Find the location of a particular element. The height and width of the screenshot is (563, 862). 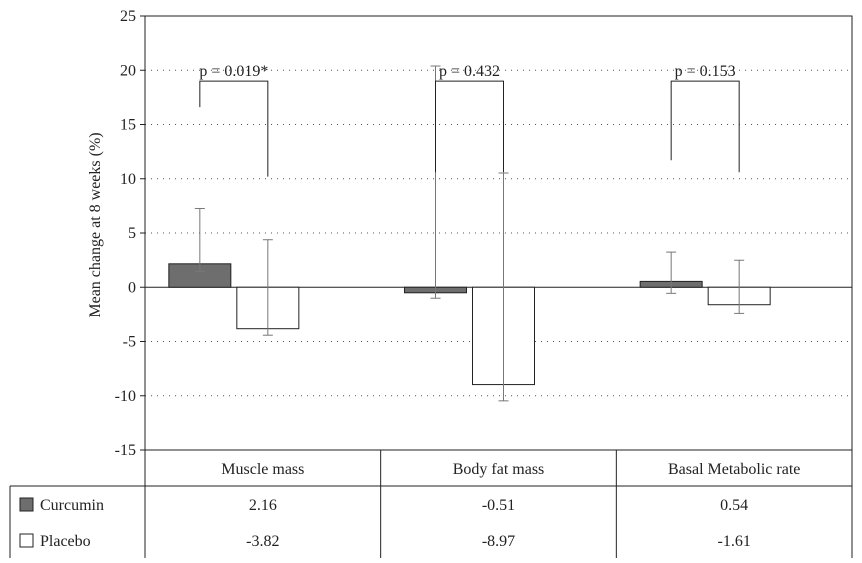

data-value: -1.61 is located at coordinates (734, 541).